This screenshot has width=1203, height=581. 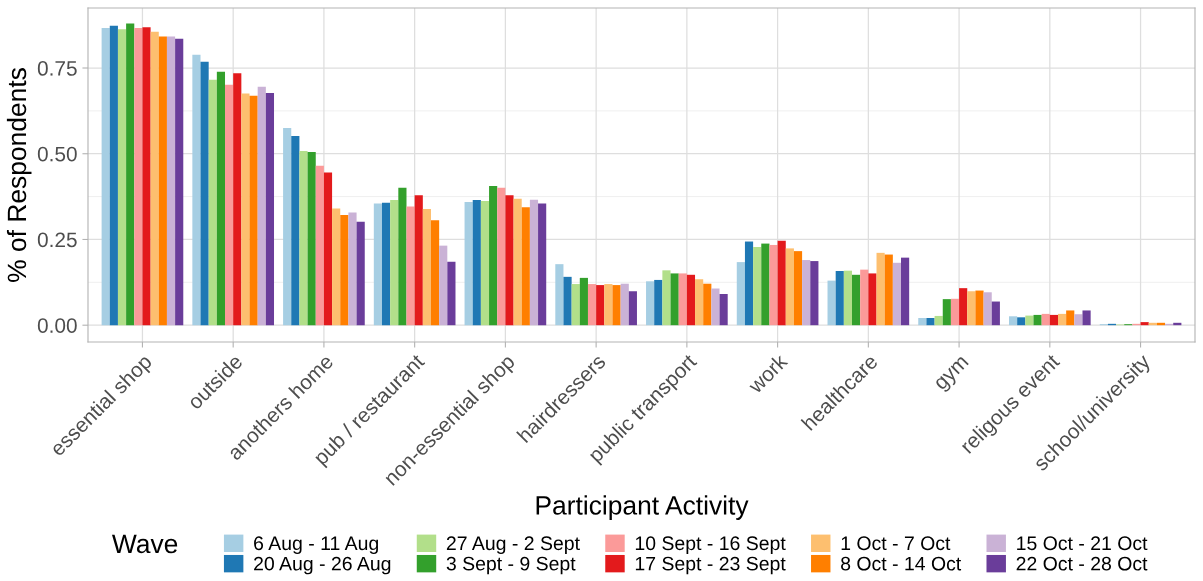 What do you see at coordinates (896, 543) in the screenshot?
I see `legend-label: 1 Oct - 7 Oct` at bounding box center [896, 543].